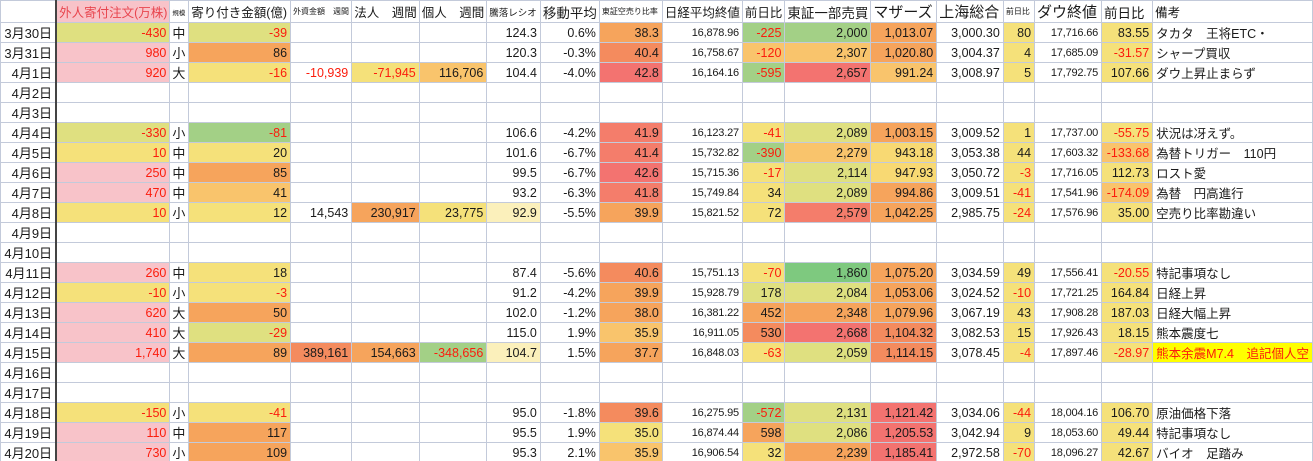 The height and width of the screenshot is (461, 1313). What do you see at coordinates (763, 232) in the screenshot?
I see `cell-nikkei-change` at bounding box center [763, 232].